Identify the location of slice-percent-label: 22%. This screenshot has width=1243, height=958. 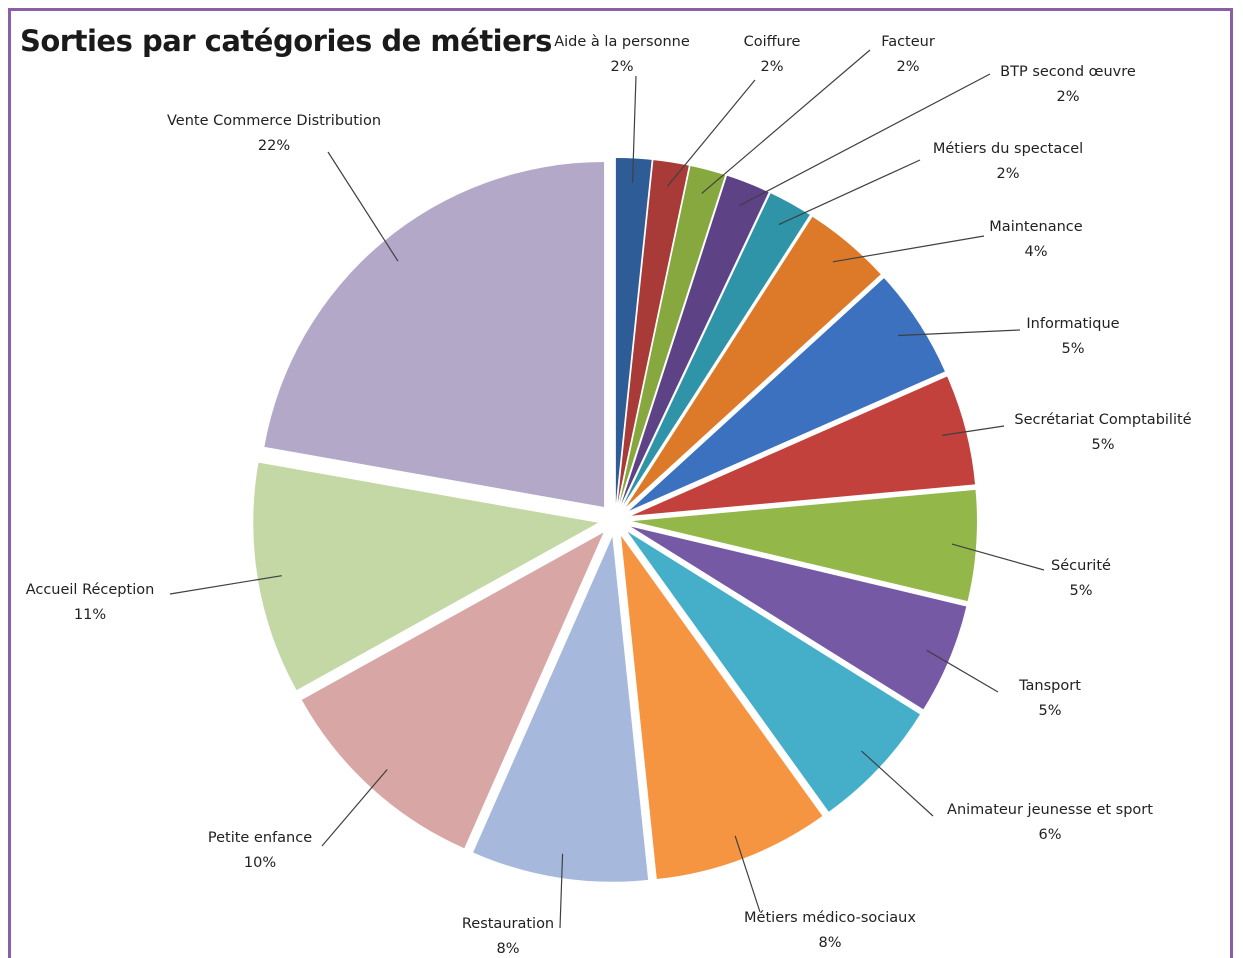
(274, 146).